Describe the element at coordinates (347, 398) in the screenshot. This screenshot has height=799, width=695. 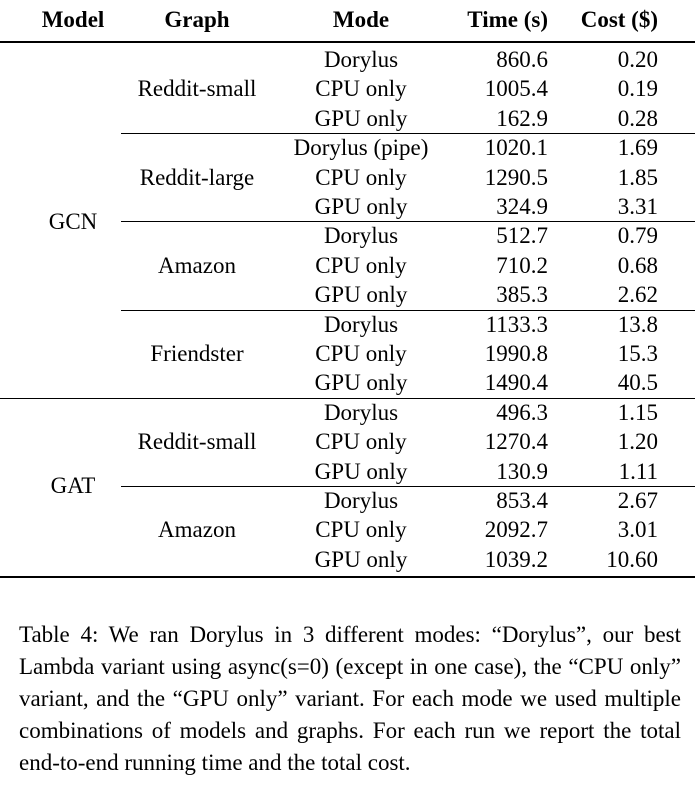
I see `model-separator` at that location.